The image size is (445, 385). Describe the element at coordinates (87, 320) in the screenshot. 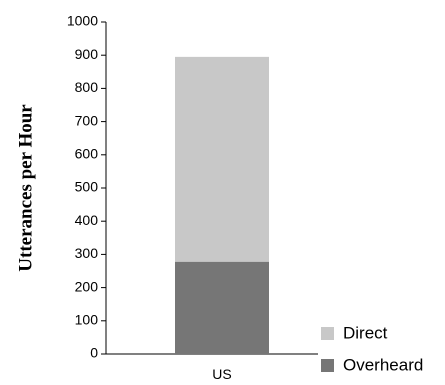

I see `y-tick-label: 100` at that location.